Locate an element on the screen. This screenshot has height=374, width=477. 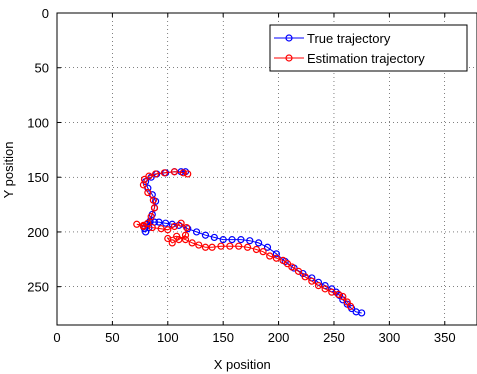
legend-entry-estimation-trajectory: Estimation trajectory is located at coordinates (349, 58).